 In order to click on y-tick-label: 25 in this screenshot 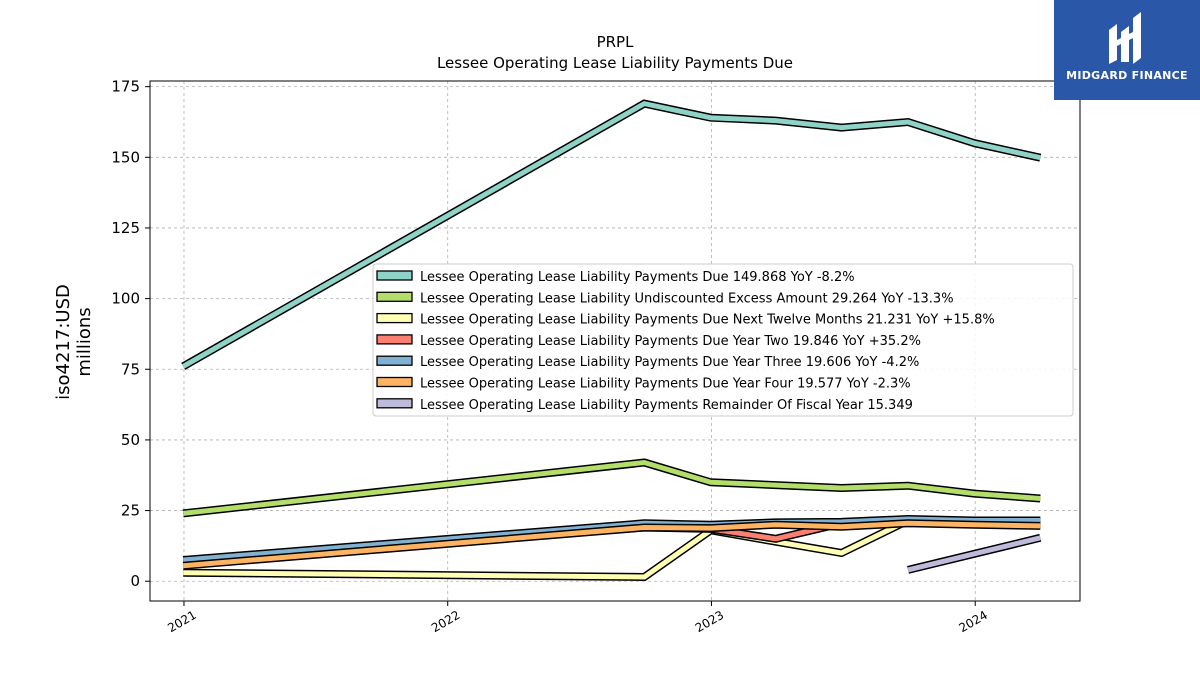, I will do `click(130, 511)`.